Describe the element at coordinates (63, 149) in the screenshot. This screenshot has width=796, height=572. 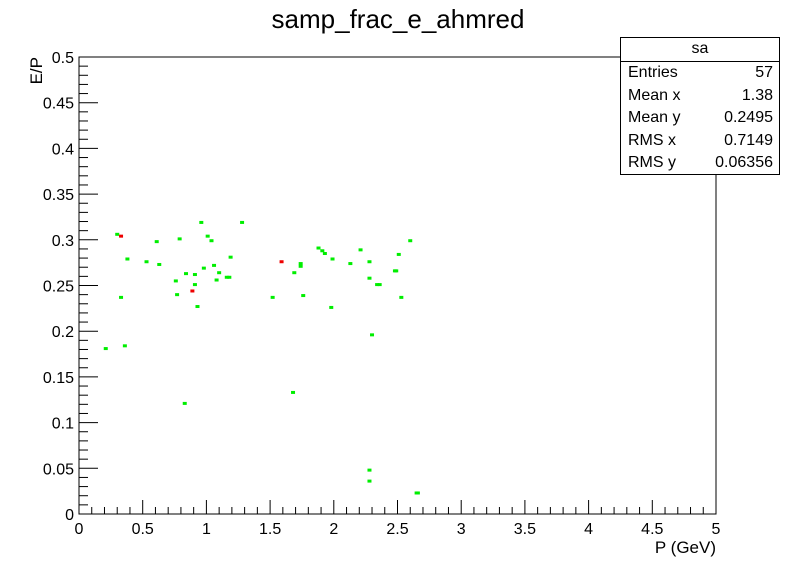
I see `y-tick-label: 0.4` at that location.